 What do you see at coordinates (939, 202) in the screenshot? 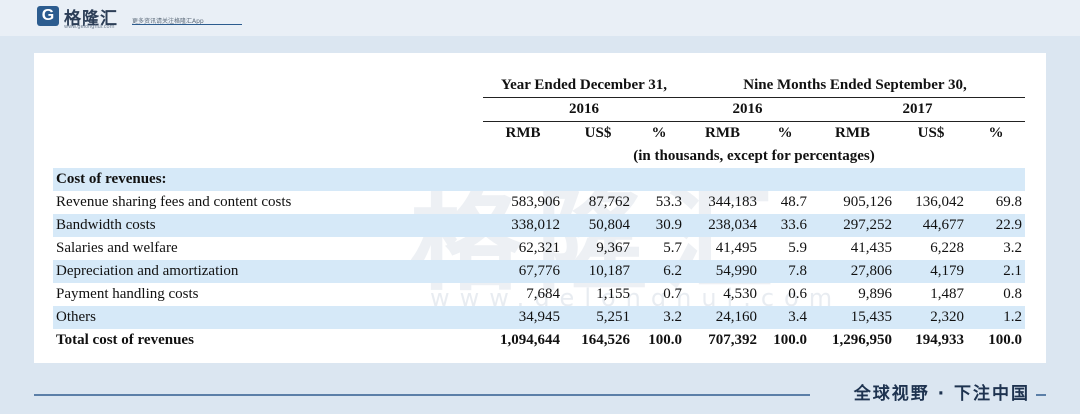
I see `table-cell: 136,042` at bounding box center [939, 202].